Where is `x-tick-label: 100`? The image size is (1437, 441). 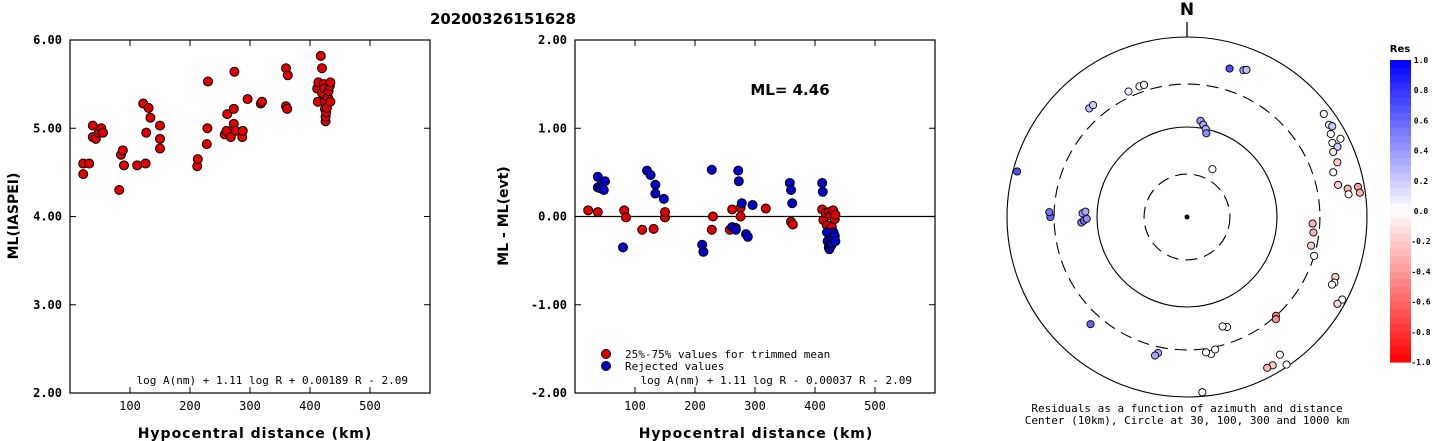
x-tick-label: 100 is located at coordinates (635, 406).